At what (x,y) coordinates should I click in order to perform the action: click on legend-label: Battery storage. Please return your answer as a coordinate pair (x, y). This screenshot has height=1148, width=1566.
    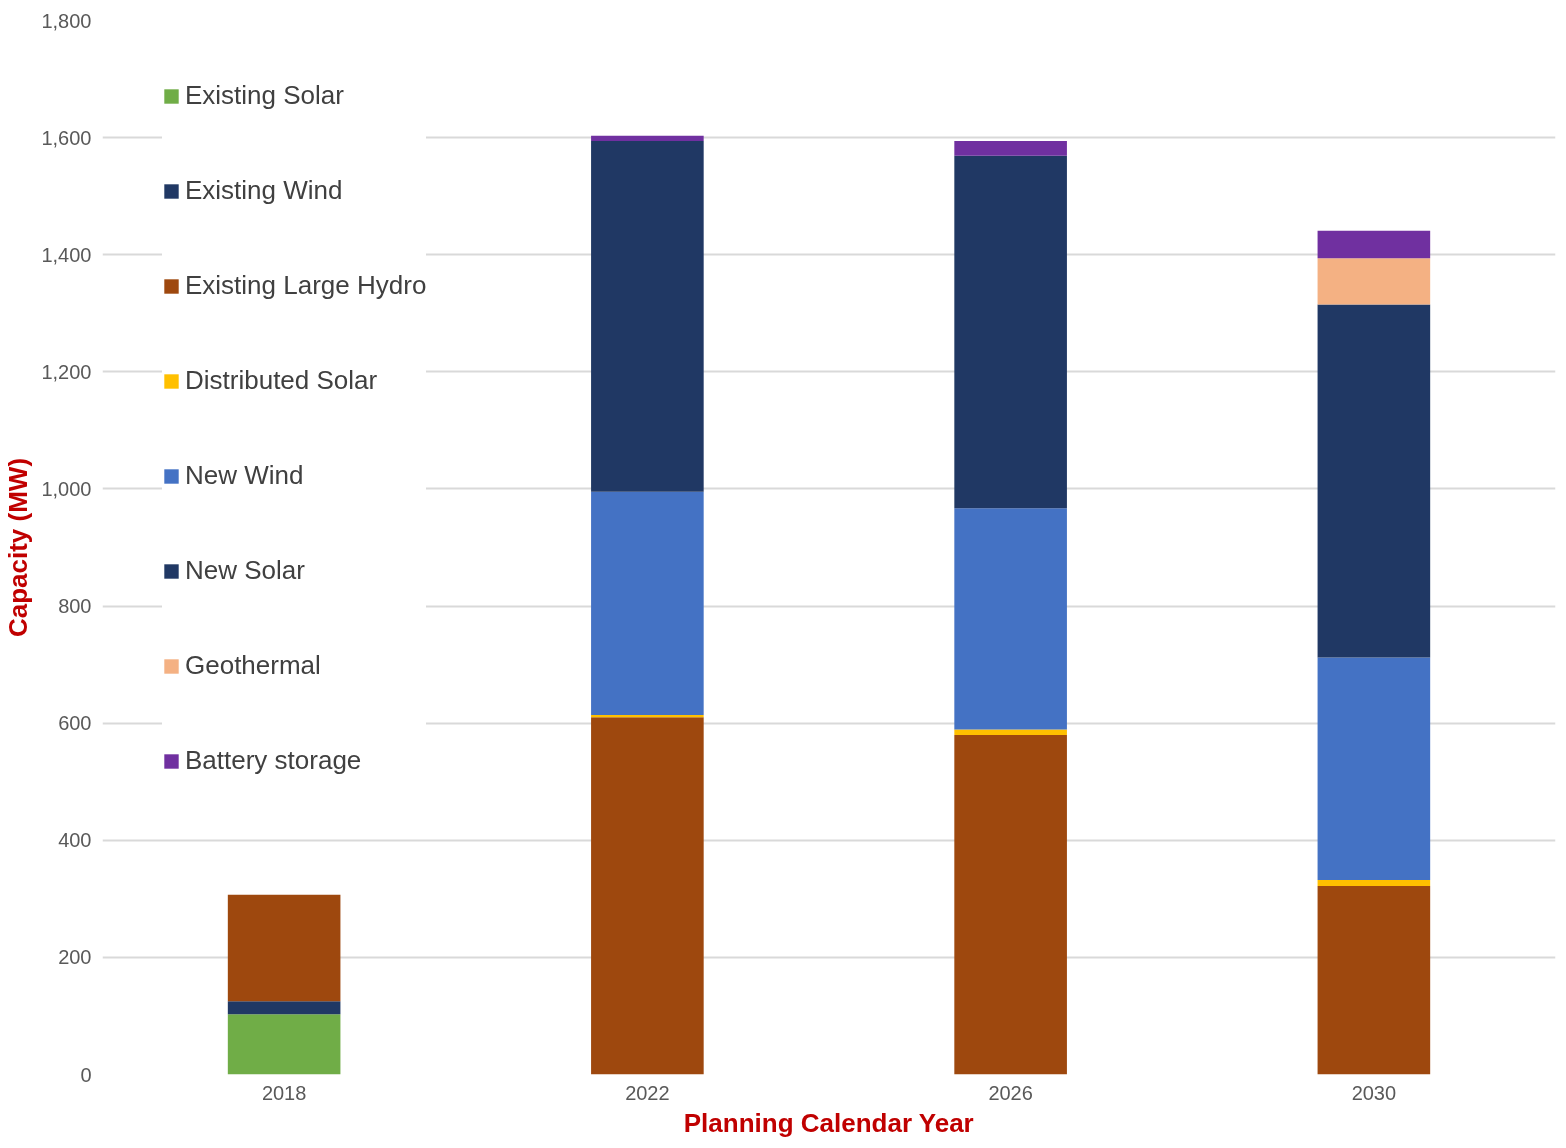
    Looking at the image, I should click on (273, 760).